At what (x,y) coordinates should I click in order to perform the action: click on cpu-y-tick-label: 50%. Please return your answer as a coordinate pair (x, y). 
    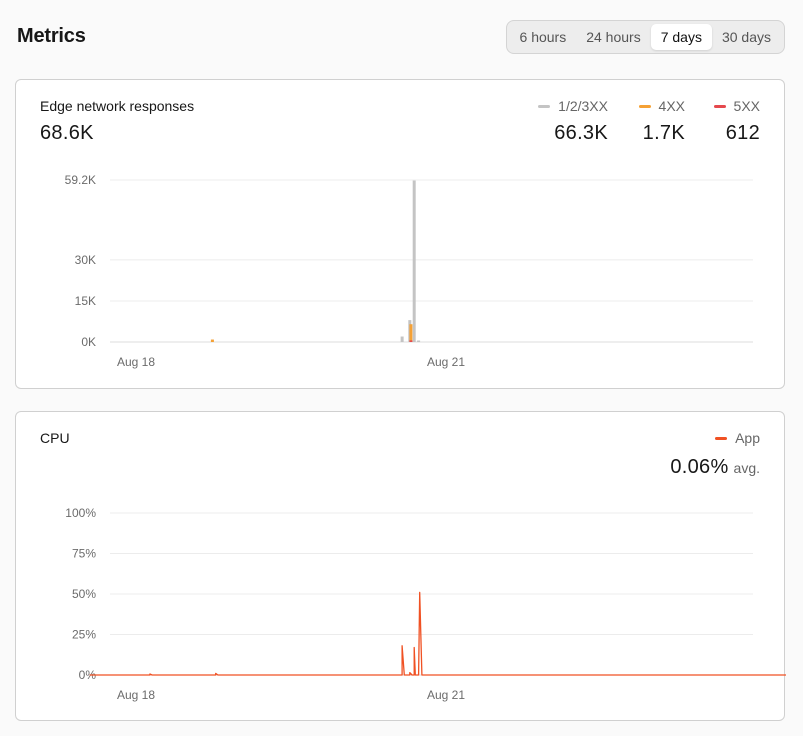
    Looking at the image, I should click on (84, 594).